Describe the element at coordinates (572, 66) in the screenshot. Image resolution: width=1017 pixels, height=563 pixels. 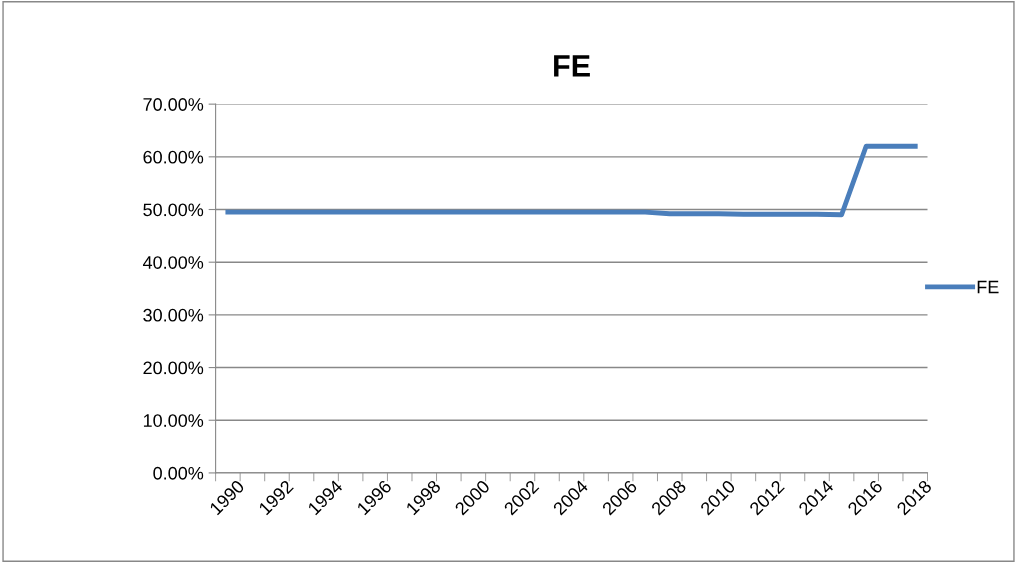
I see `chart-title: FE` at that location.